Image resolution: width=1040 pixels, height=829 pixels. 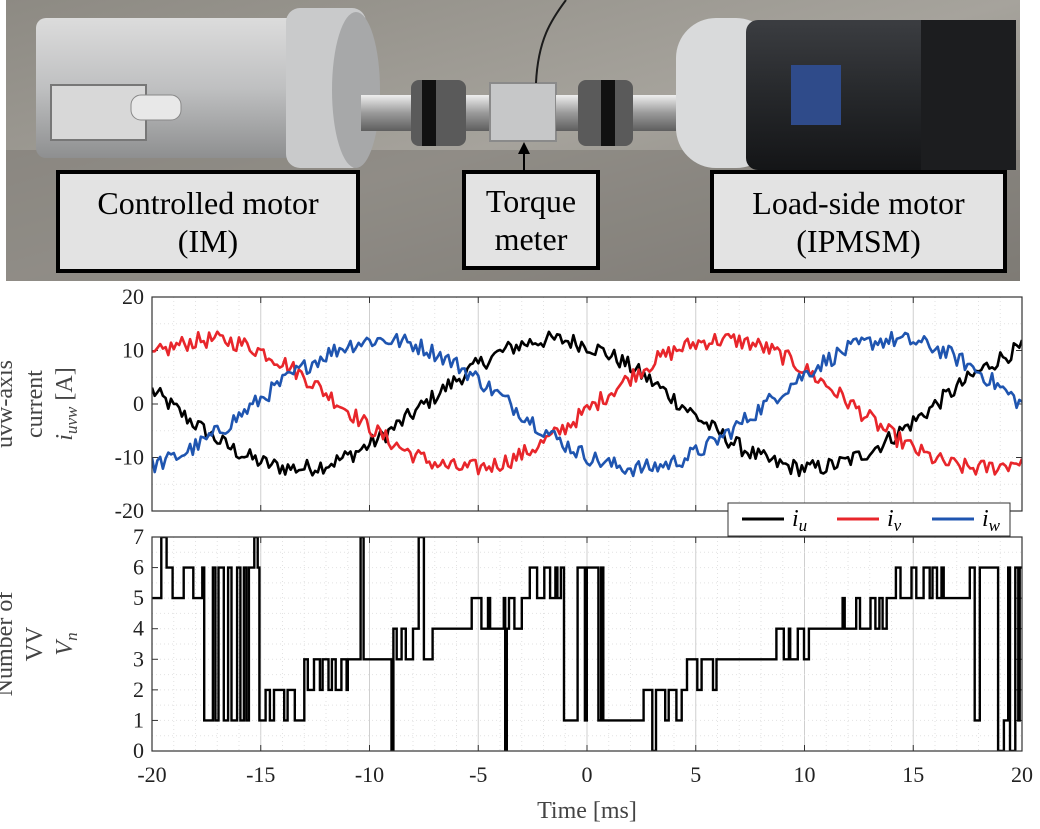 I want to click on x-axis-label: Time [ms], so click(x=587, y=811).